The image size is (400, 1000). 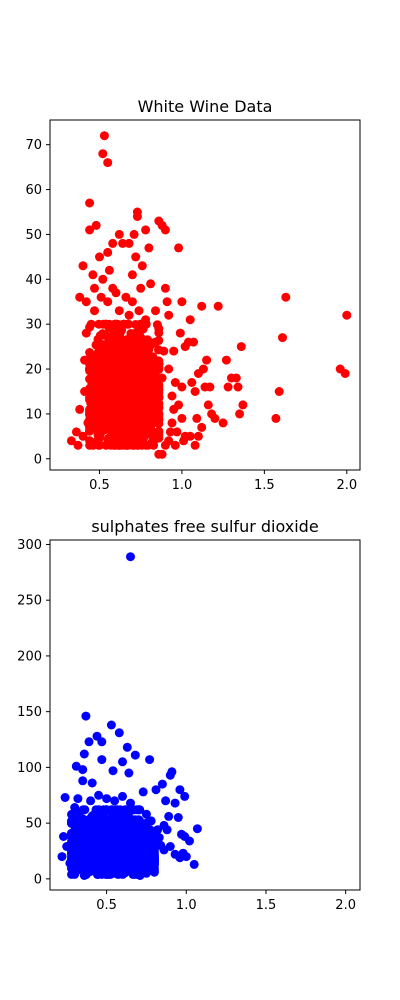 What do you see at coordinates (33, 325) in the screenshot?
I see `y-tick-label: 30` at bounding box center [33, 325].